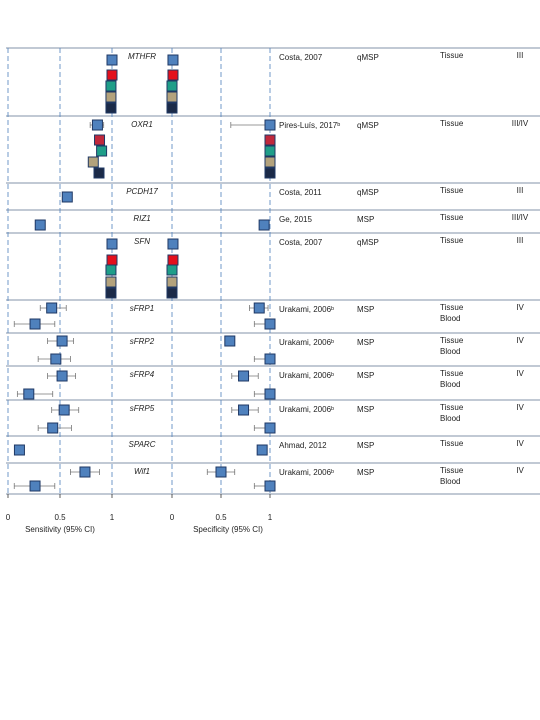  I want to click on gene-label: RIZ1, so click(141, 218).